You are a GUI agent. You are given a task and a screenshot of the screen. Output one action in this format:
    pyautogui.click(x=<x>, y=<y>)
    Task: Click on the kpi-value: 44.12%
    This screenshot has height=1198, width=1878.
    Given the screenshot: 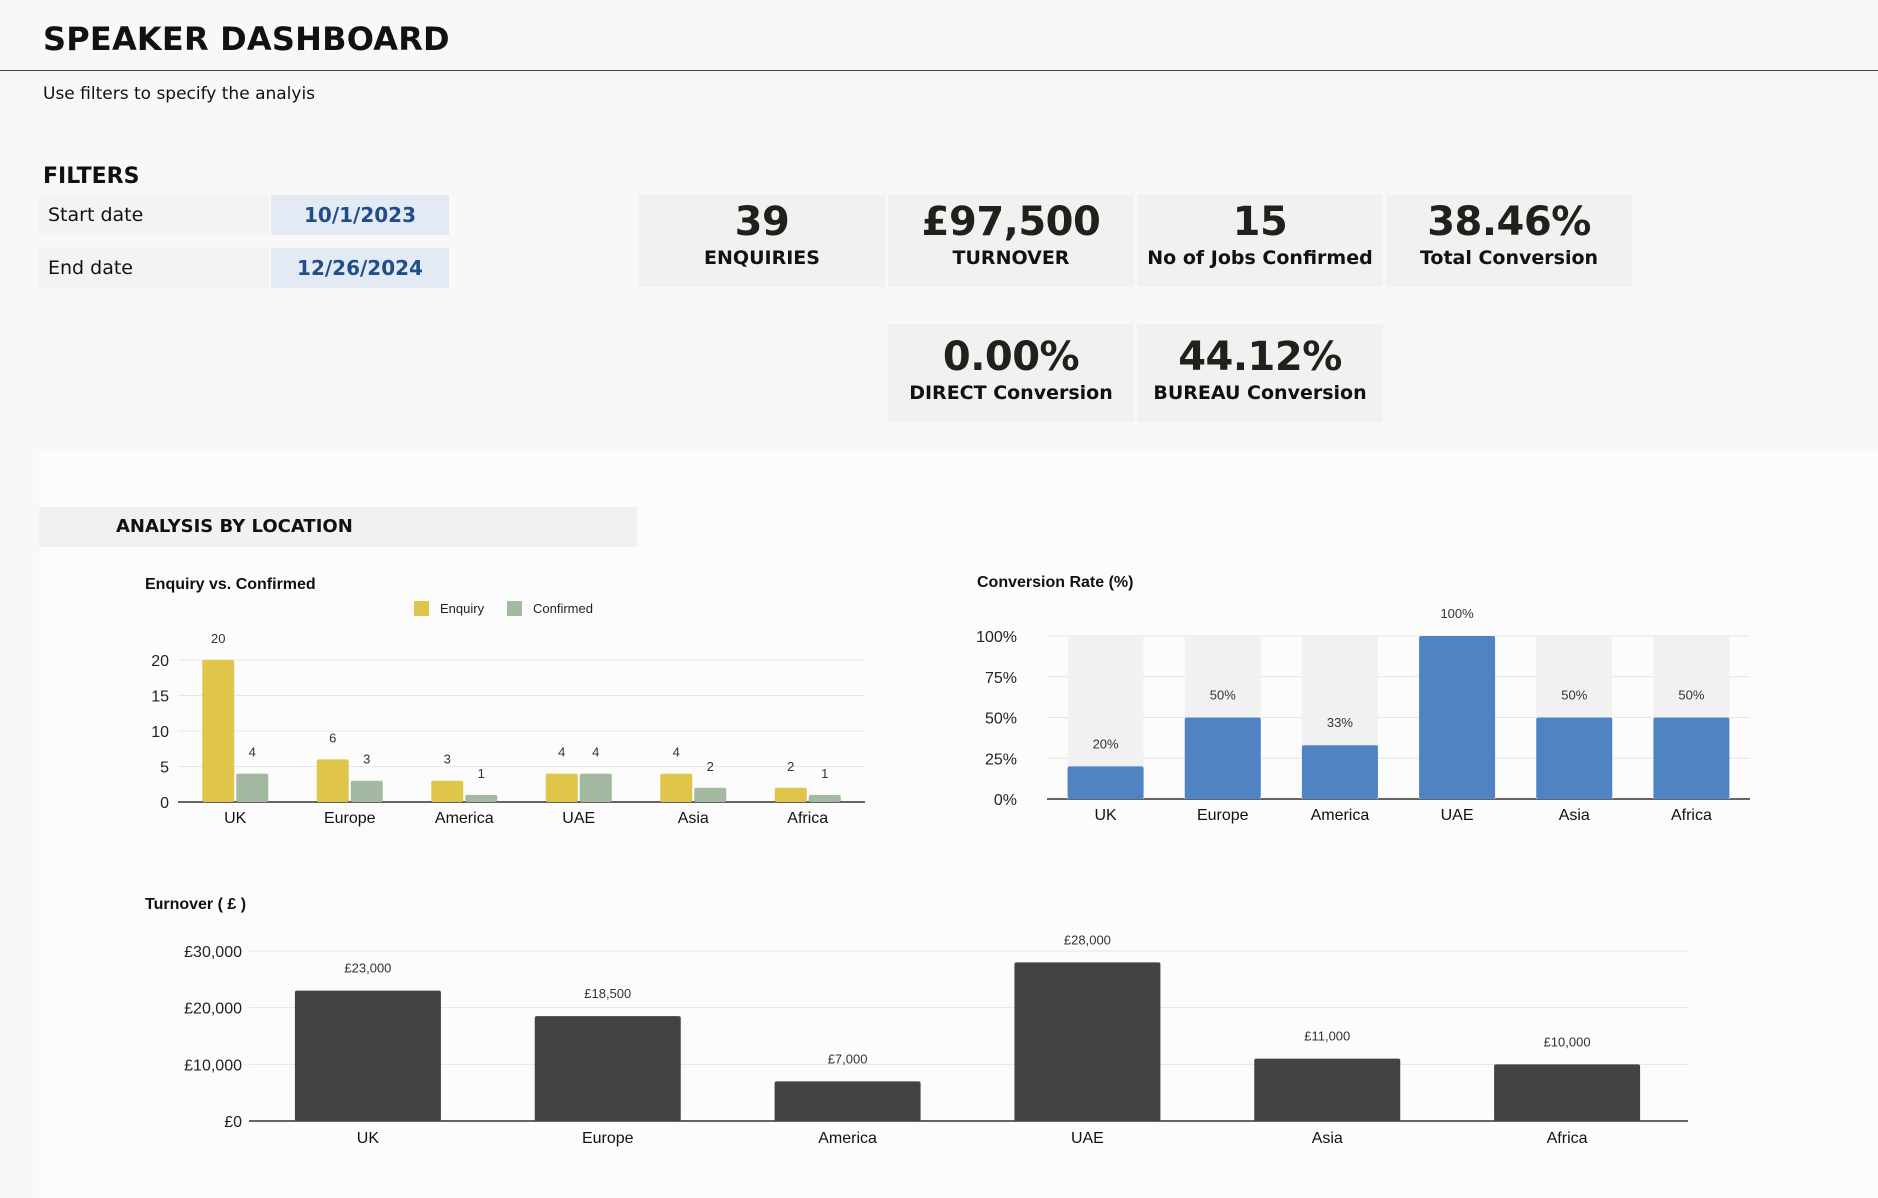 What is the action you would take?
    pyautogui.click(x=1260, y=357)
    